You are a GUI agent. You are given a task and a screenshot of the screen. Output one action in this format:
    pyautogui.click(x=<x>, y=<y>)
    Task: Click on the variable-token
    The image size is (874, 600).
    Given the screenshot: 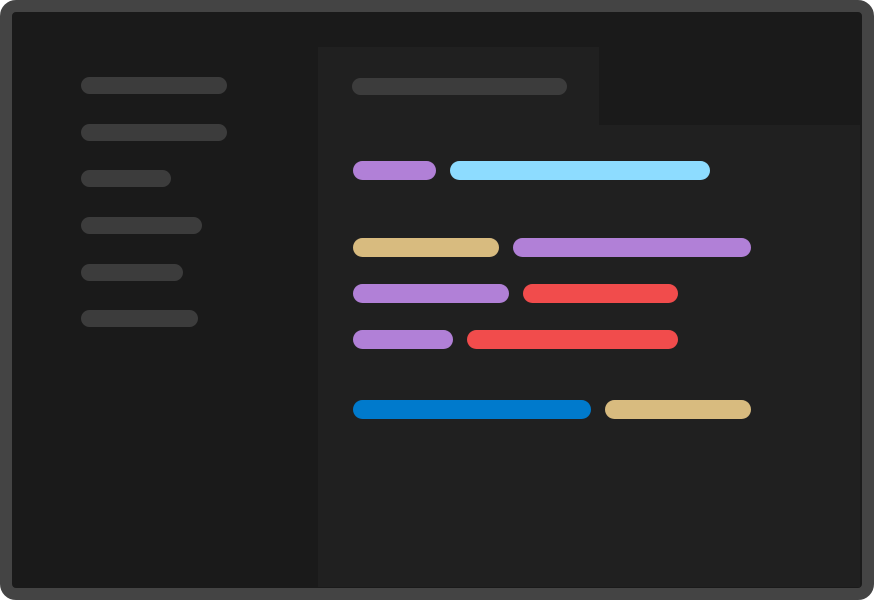 What is the action you would take?
    pyautogui.click(x=580, y=170)
    